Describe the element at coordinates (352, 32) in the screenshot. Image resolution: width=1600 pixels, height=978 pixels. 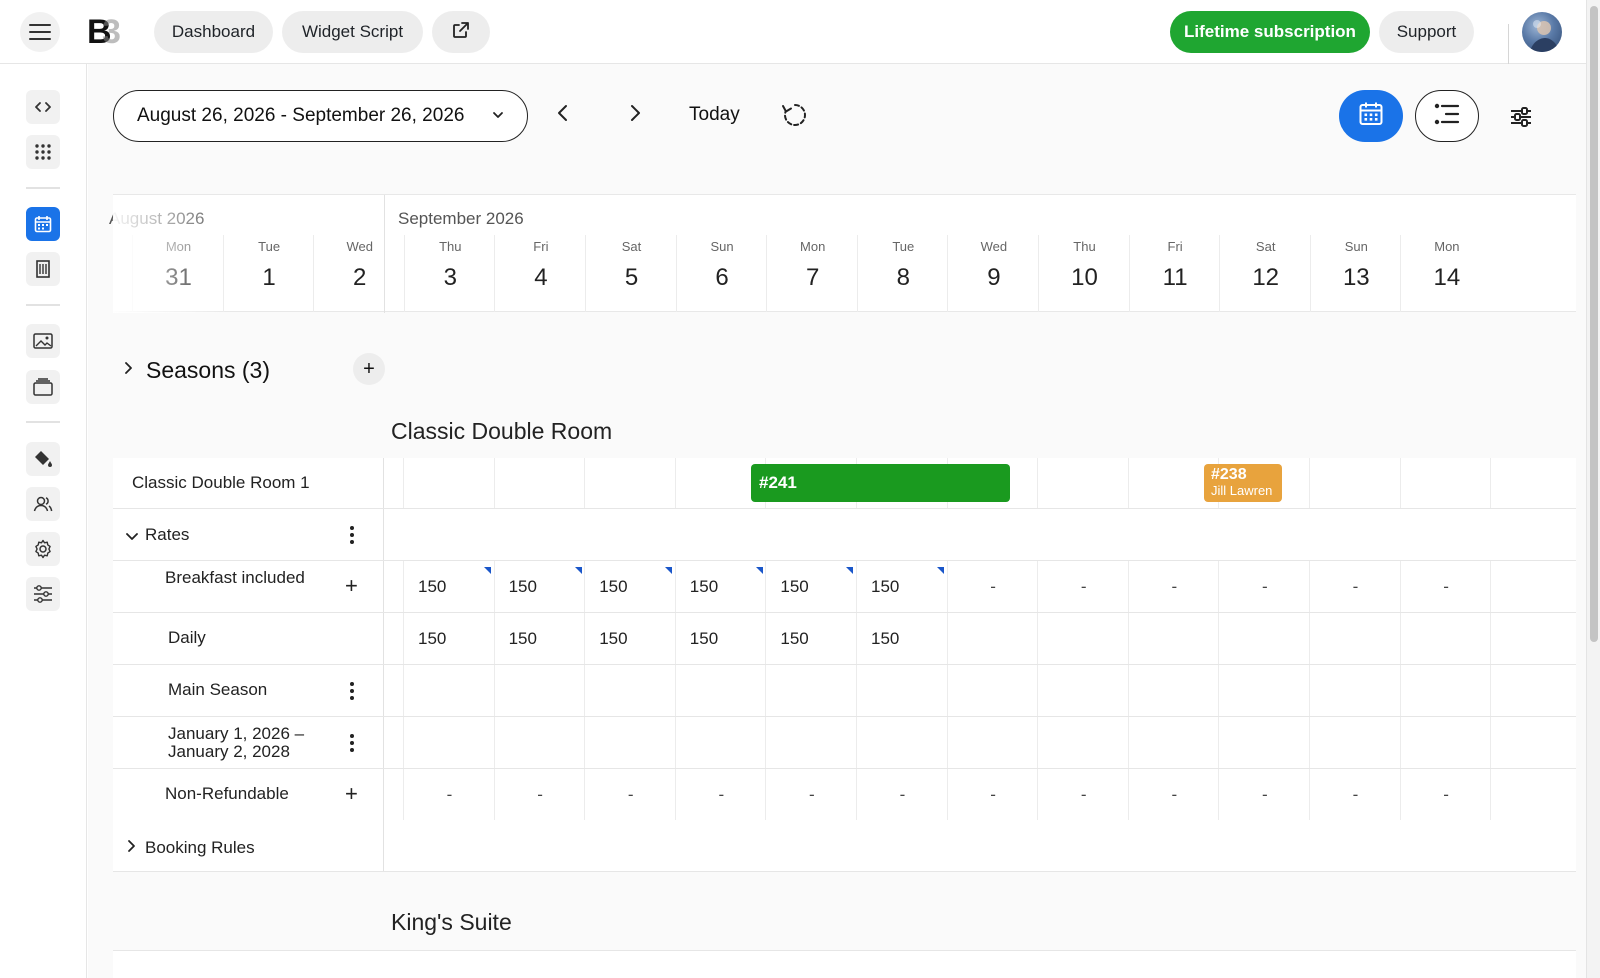
I see `widget-script-button: Widget Script` at that location.